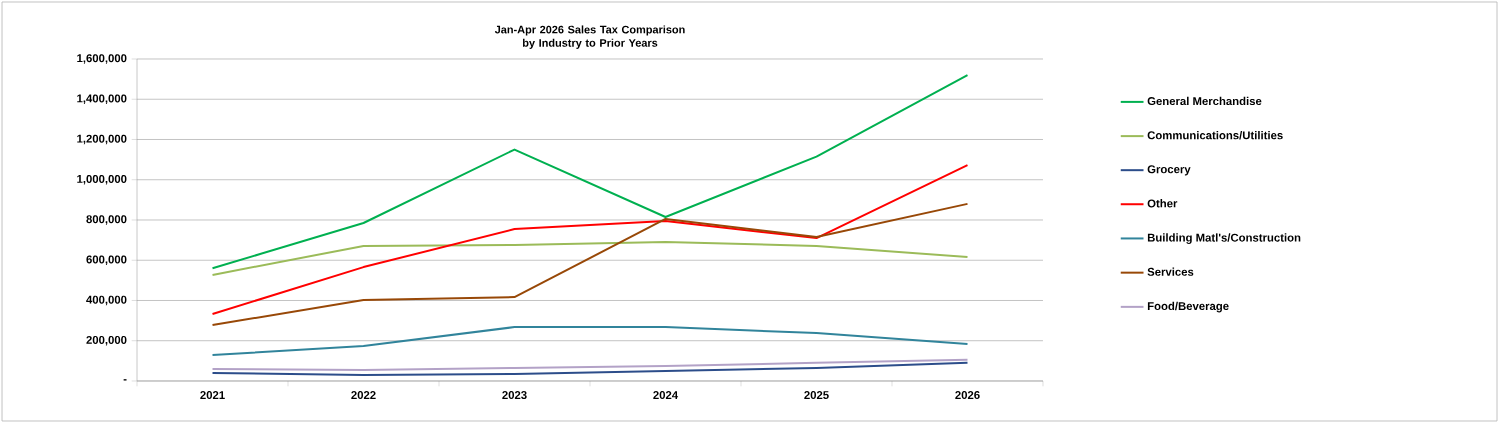 This screenshot has height=423, width=1499. What do you see at coordinates (106, 340) in the screenshot?
I see `y-tick-label: 200,000` at bounding box center [106, 340].